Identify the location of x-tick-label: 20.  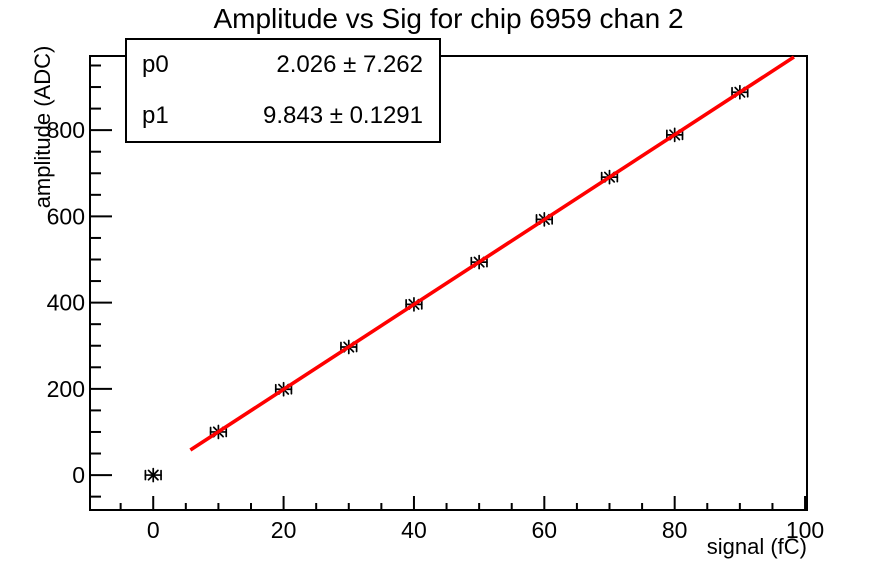
(284, 530).